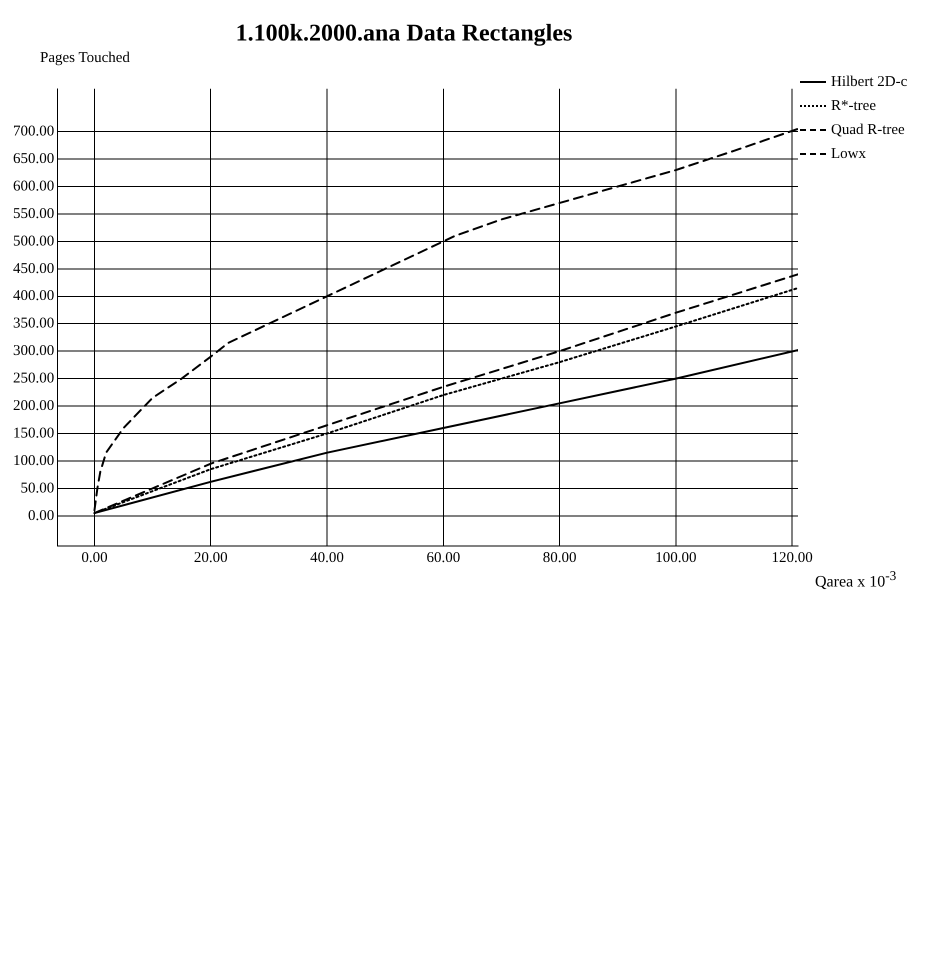  Describe the element at coordinates (33, 186) in the screenshot. I see `y-tick-label: 600.00` at that location.